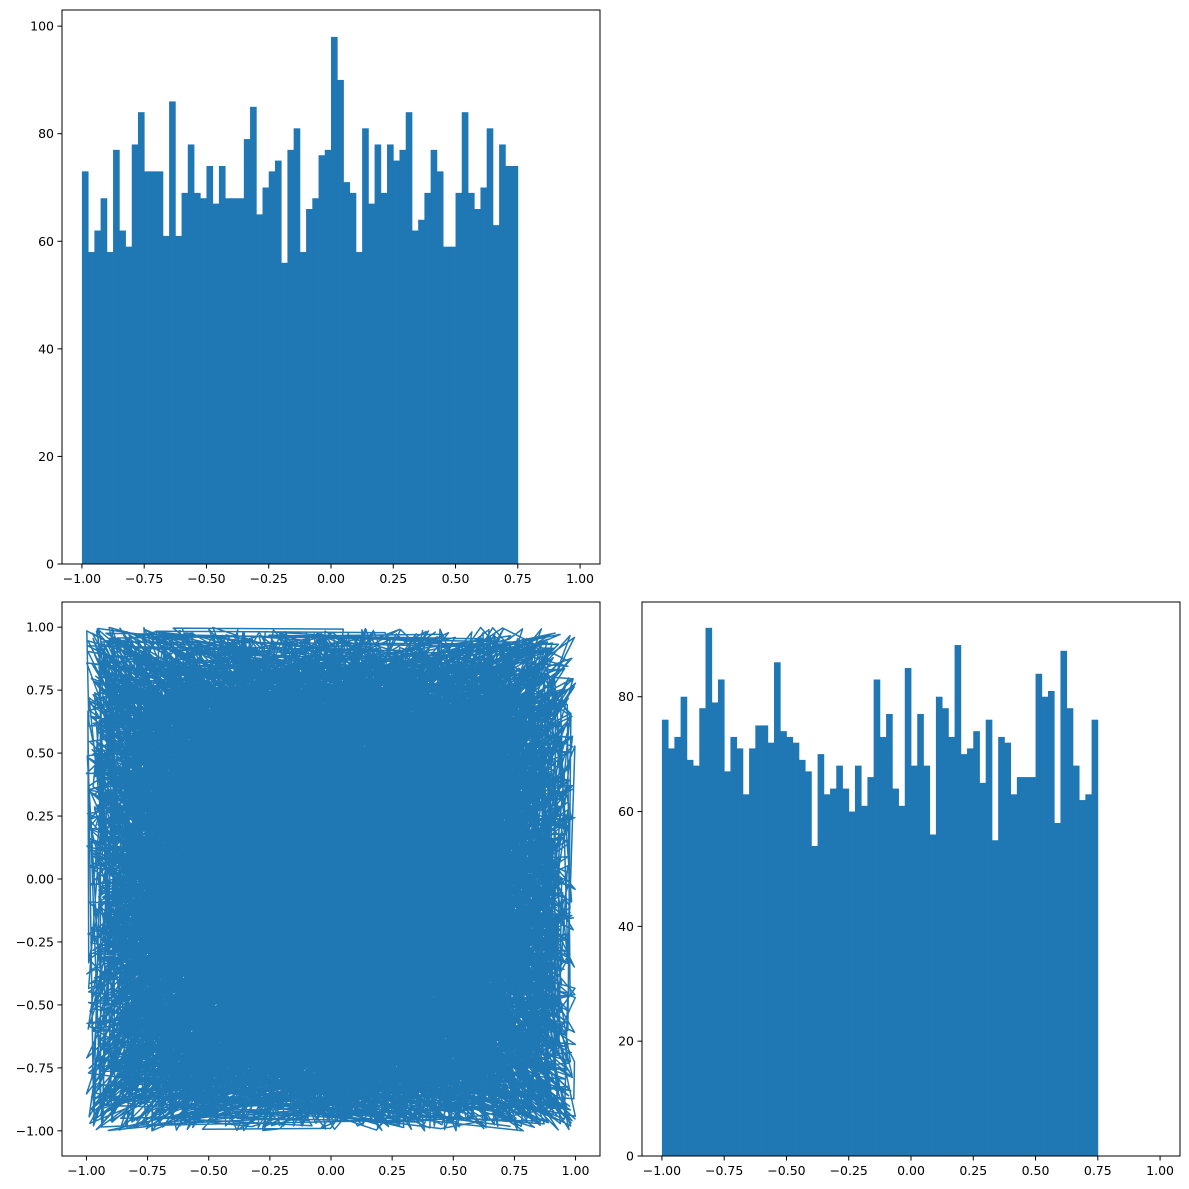 The height and width of the screenshot is (1189, 1189). What do you see at coordinates (973, 1170) in the screenshot?
I see `x-tick-label: 0.25` at bounding box center [973, 1170].